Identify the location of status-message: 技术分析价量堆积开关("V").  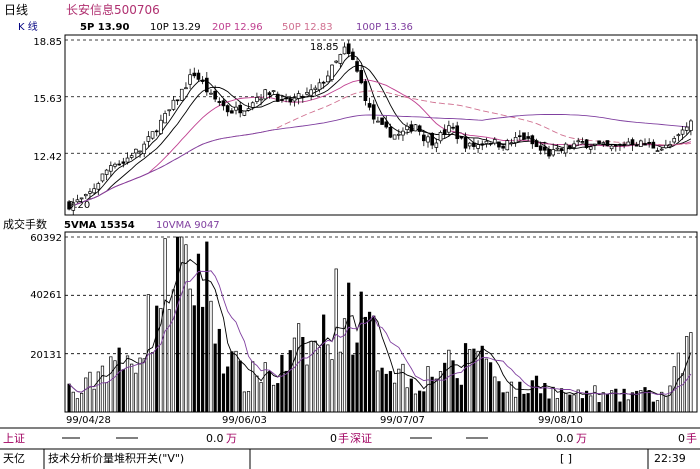
(116, 458).